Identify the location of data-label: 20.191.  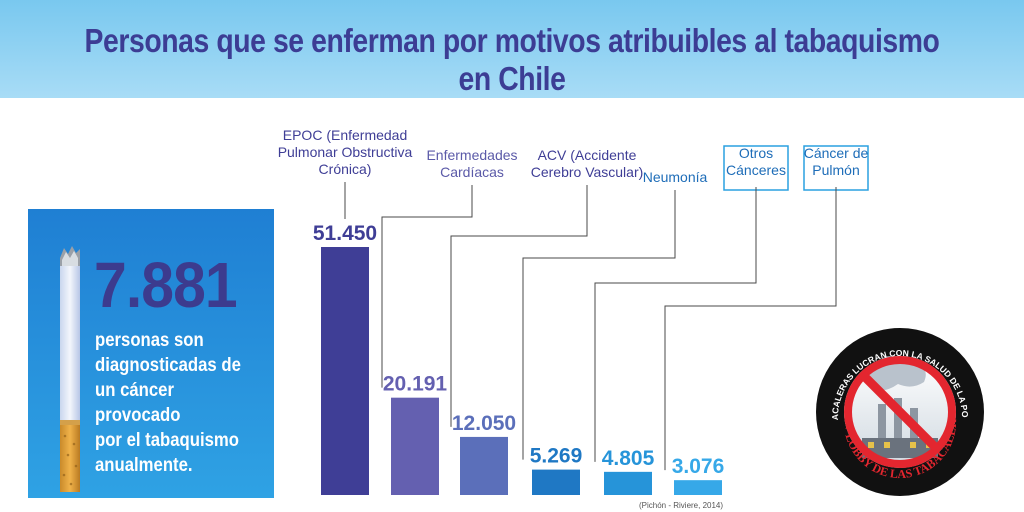
(415, 384).